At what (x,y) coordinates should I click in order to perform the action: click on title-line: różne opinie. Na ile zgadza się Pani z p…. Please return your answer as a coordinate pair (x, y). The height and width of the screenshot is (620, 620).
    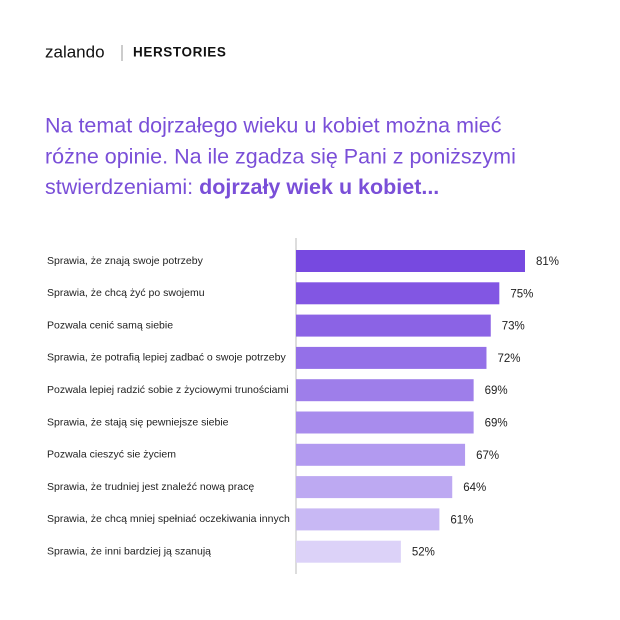
    Looking at the image, I should click on (280, 157).